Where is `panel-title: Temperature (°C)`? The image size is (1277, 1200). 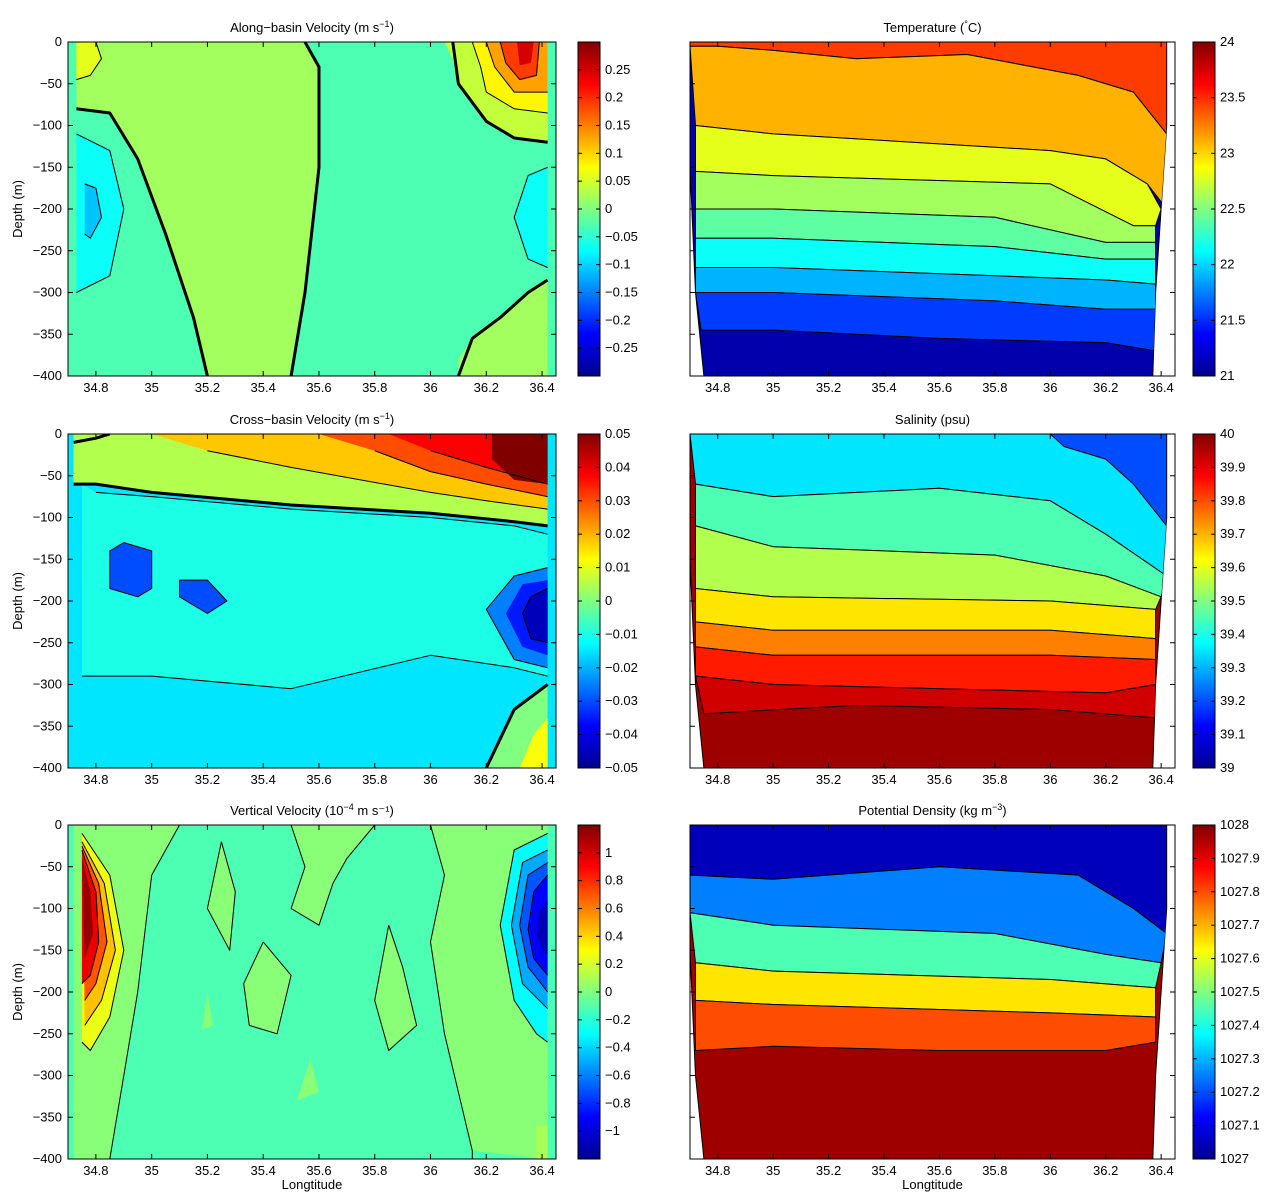 panel-title: Temperature (°C) is located at coordinates (932, 27).